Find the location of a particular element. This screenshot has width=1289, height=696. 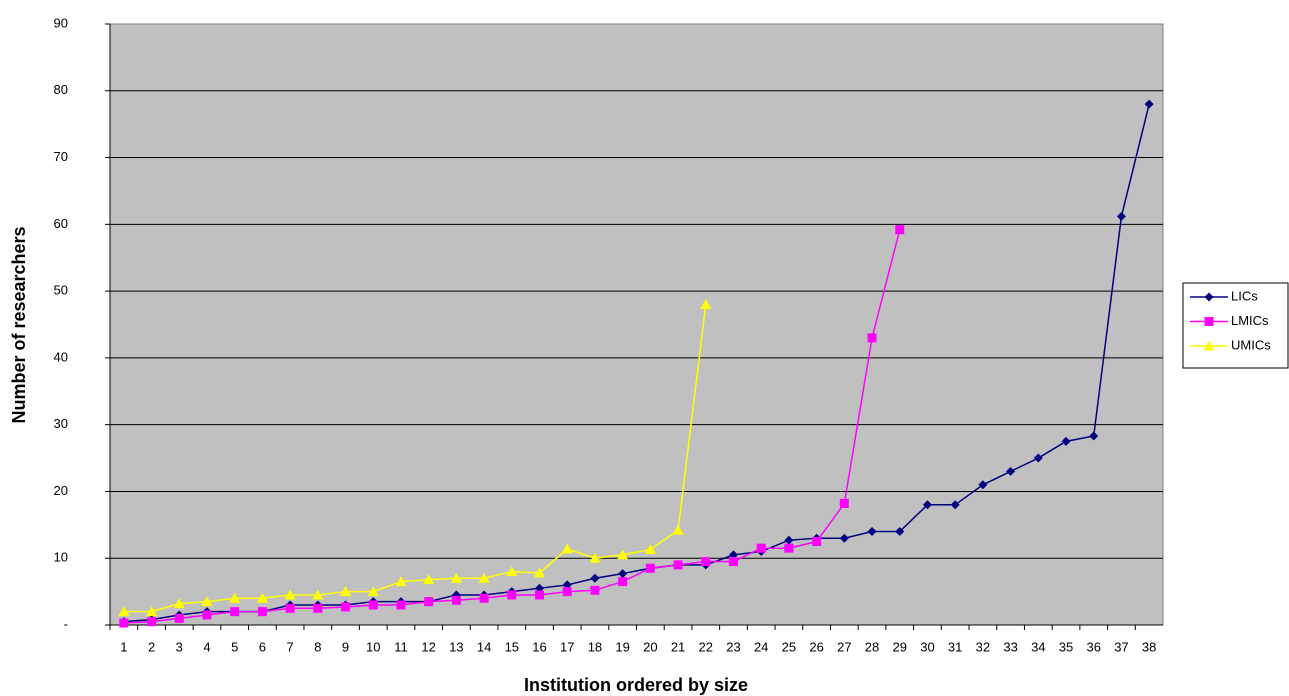

y-tick-label: 60 is located at coordinates (61, 223).